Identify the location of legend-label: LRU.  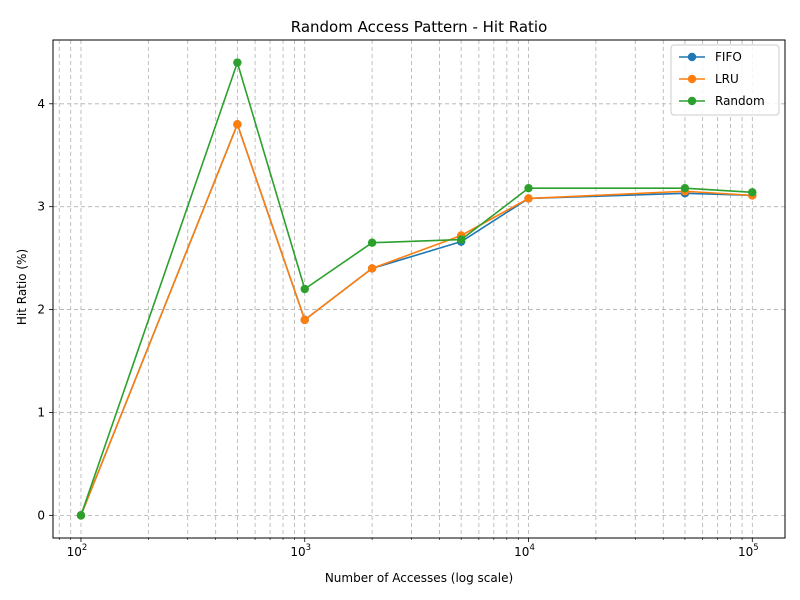
(727, 79).